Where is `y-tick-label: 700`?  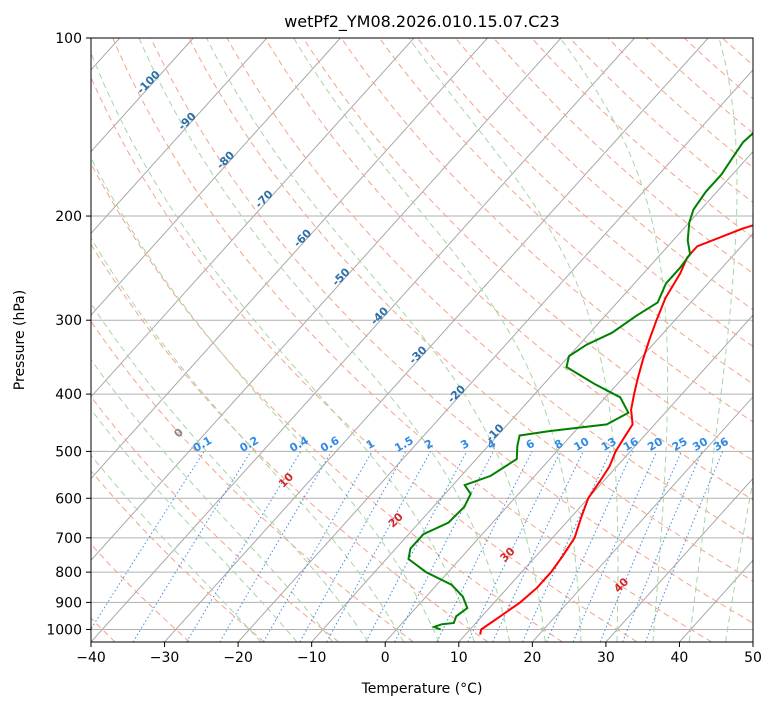
y-tick-label: 700 is located at coordinates (68, 539).